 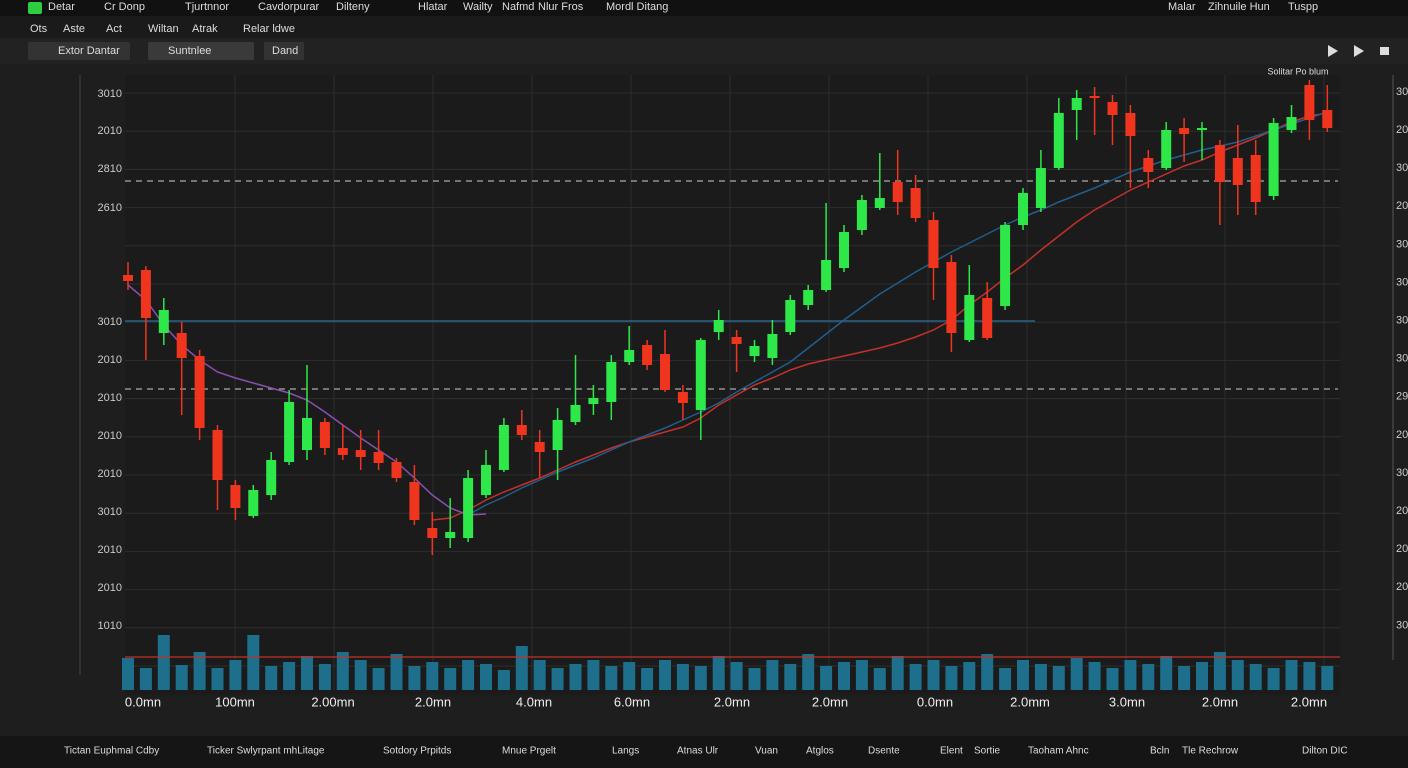 I want to click on submenu-item: Act, so click(x=114, y=29).